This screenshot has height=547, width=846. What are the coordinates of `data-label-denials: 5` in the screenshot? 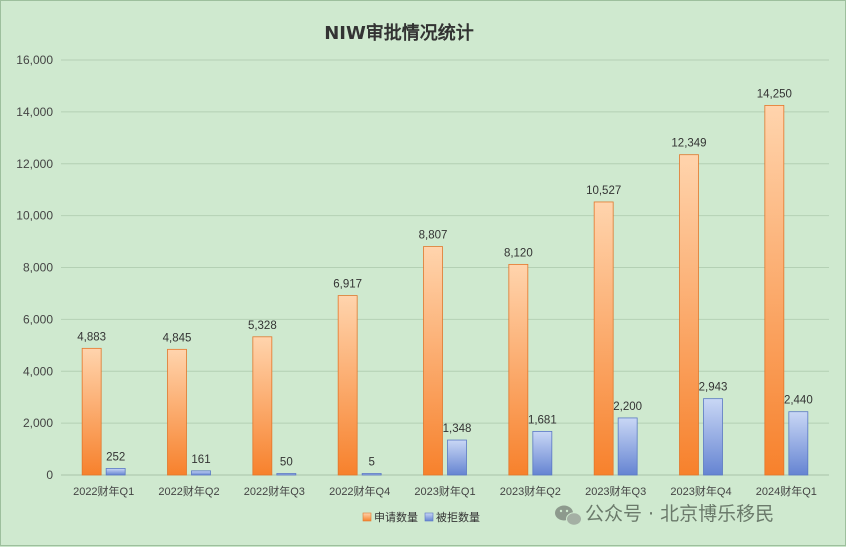 It's located at (371, 463).